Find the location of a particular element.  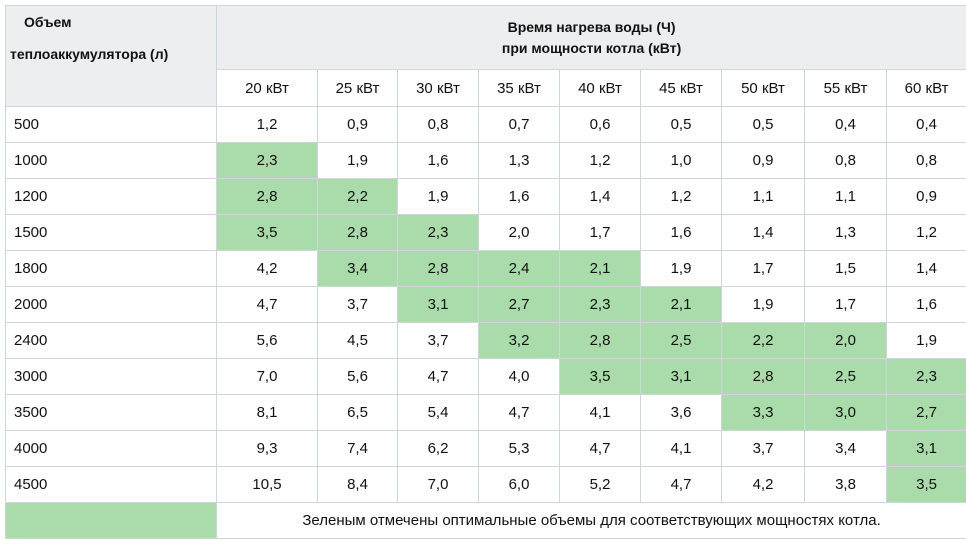

time-cell: 0,8 is located at coordinates (845, 160).